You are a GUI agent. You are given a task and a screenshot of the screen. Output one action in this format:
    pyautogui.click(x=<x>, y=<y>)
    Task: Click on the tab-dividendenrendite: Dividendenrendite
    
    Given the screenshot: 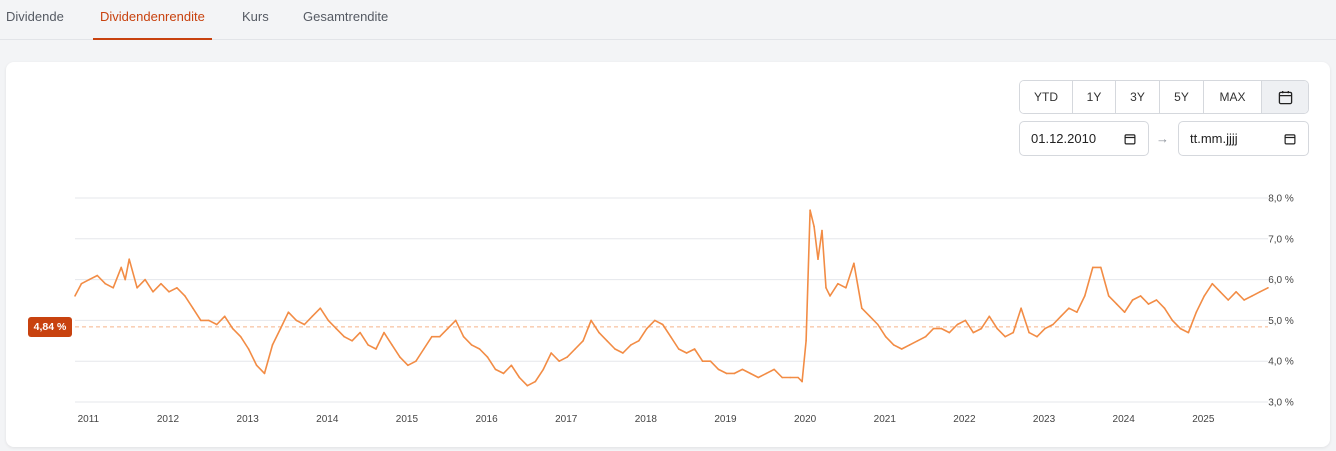 What is the action you would take?
    pyautogui.click(x=152, y=20)
    